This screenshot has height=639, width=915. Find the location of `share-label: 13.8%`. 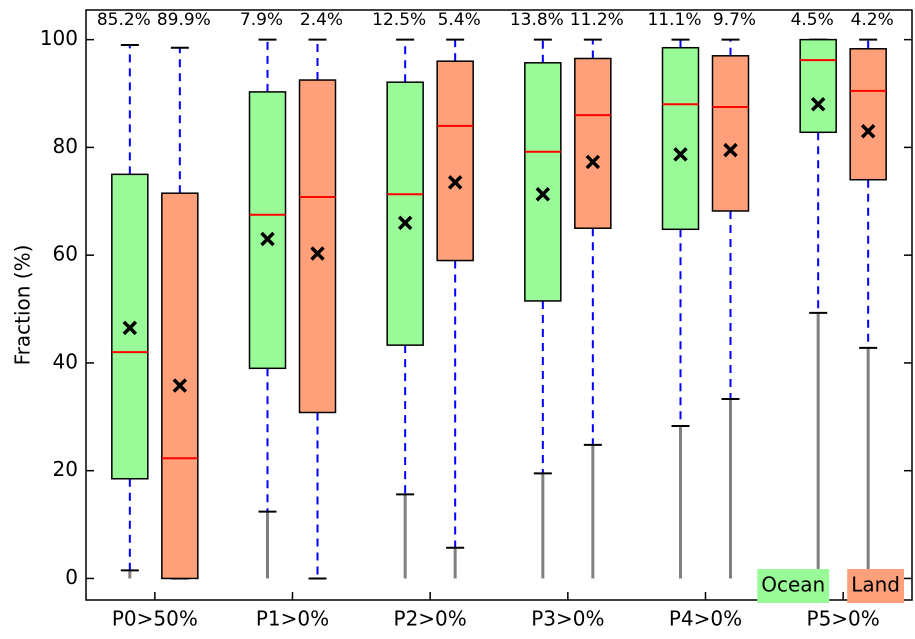

share-label: 13.8% is located at coordinates (537, 20).